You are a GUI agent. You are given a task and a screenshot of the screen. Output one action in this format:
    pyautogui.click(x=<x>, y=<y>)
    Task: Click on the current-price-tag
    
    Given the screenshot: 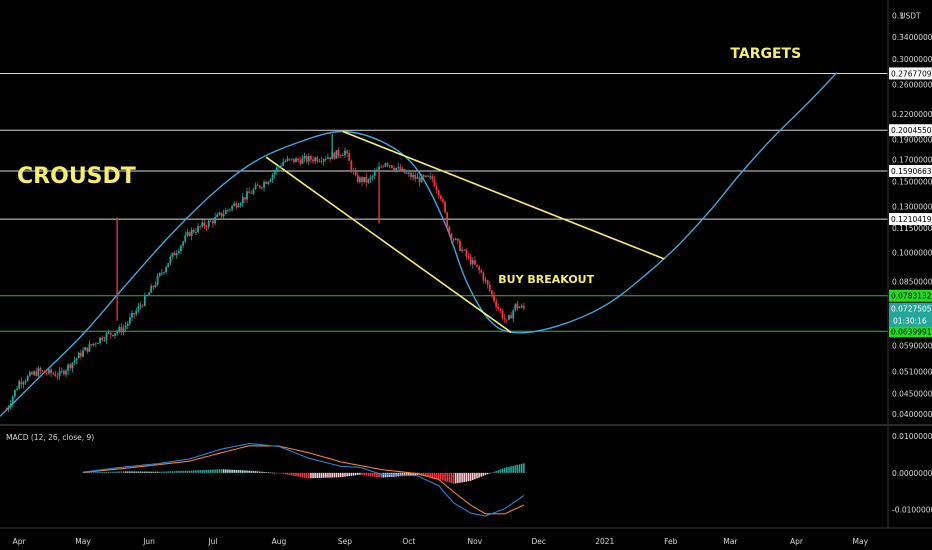 What is the action you would take?
    pyautogui.click(x=910, y=314)
    